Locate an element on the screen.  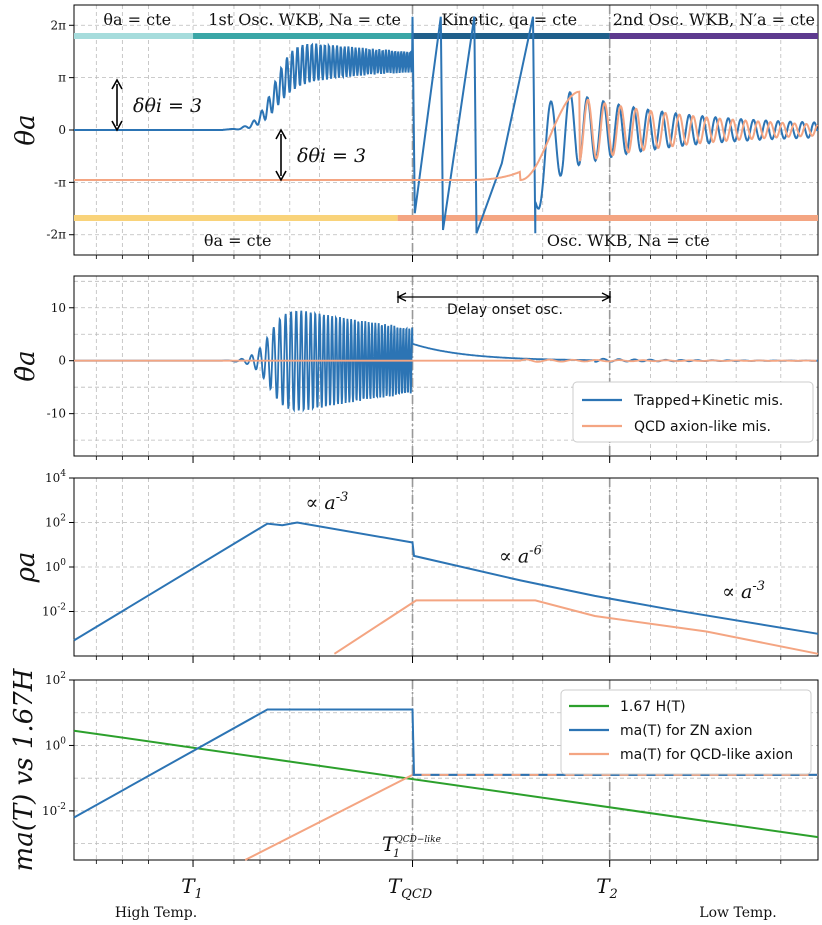
theta-y-tick-label: 2π is located at coordinates (58, 25).